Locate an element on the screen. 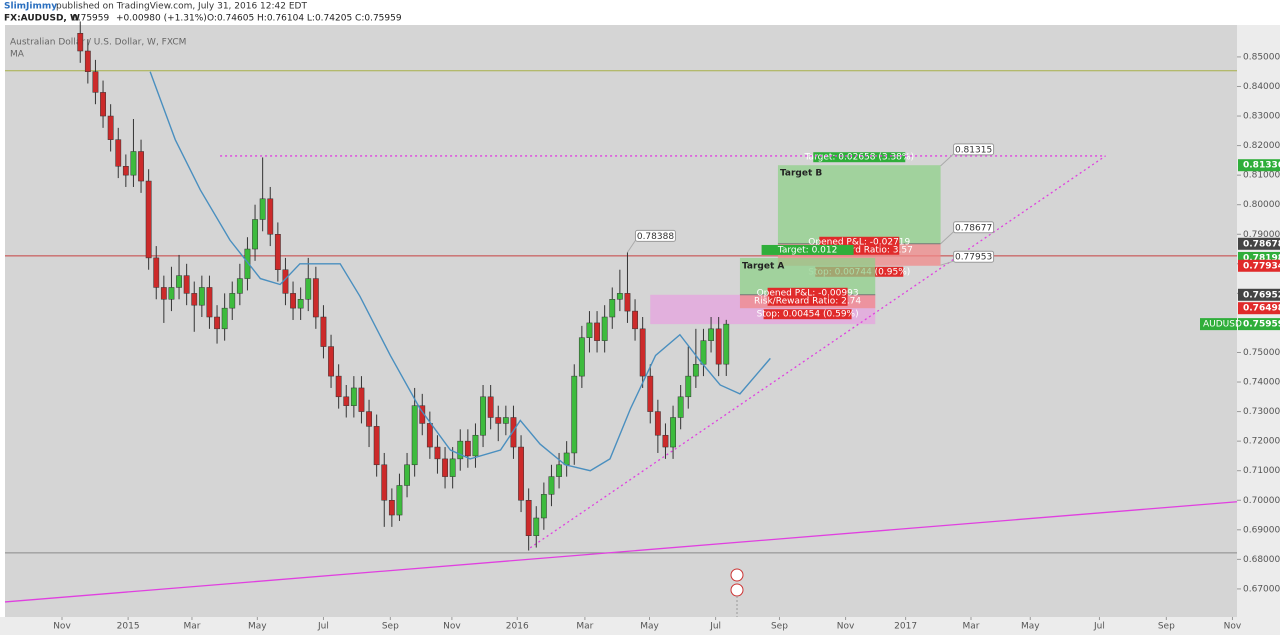 This screenshot has width=1280, height=635. callout-label: 0.78677 is located at coordinates (973, 228).